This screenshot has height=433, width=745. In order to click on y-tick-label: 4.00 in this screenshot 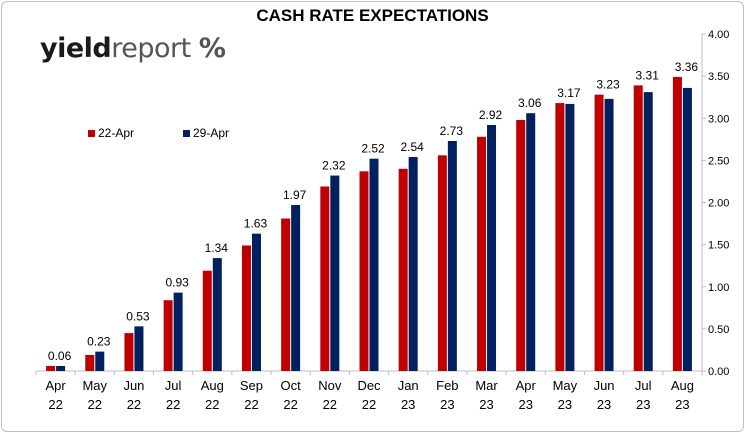, I will do `click(718, 35)`.